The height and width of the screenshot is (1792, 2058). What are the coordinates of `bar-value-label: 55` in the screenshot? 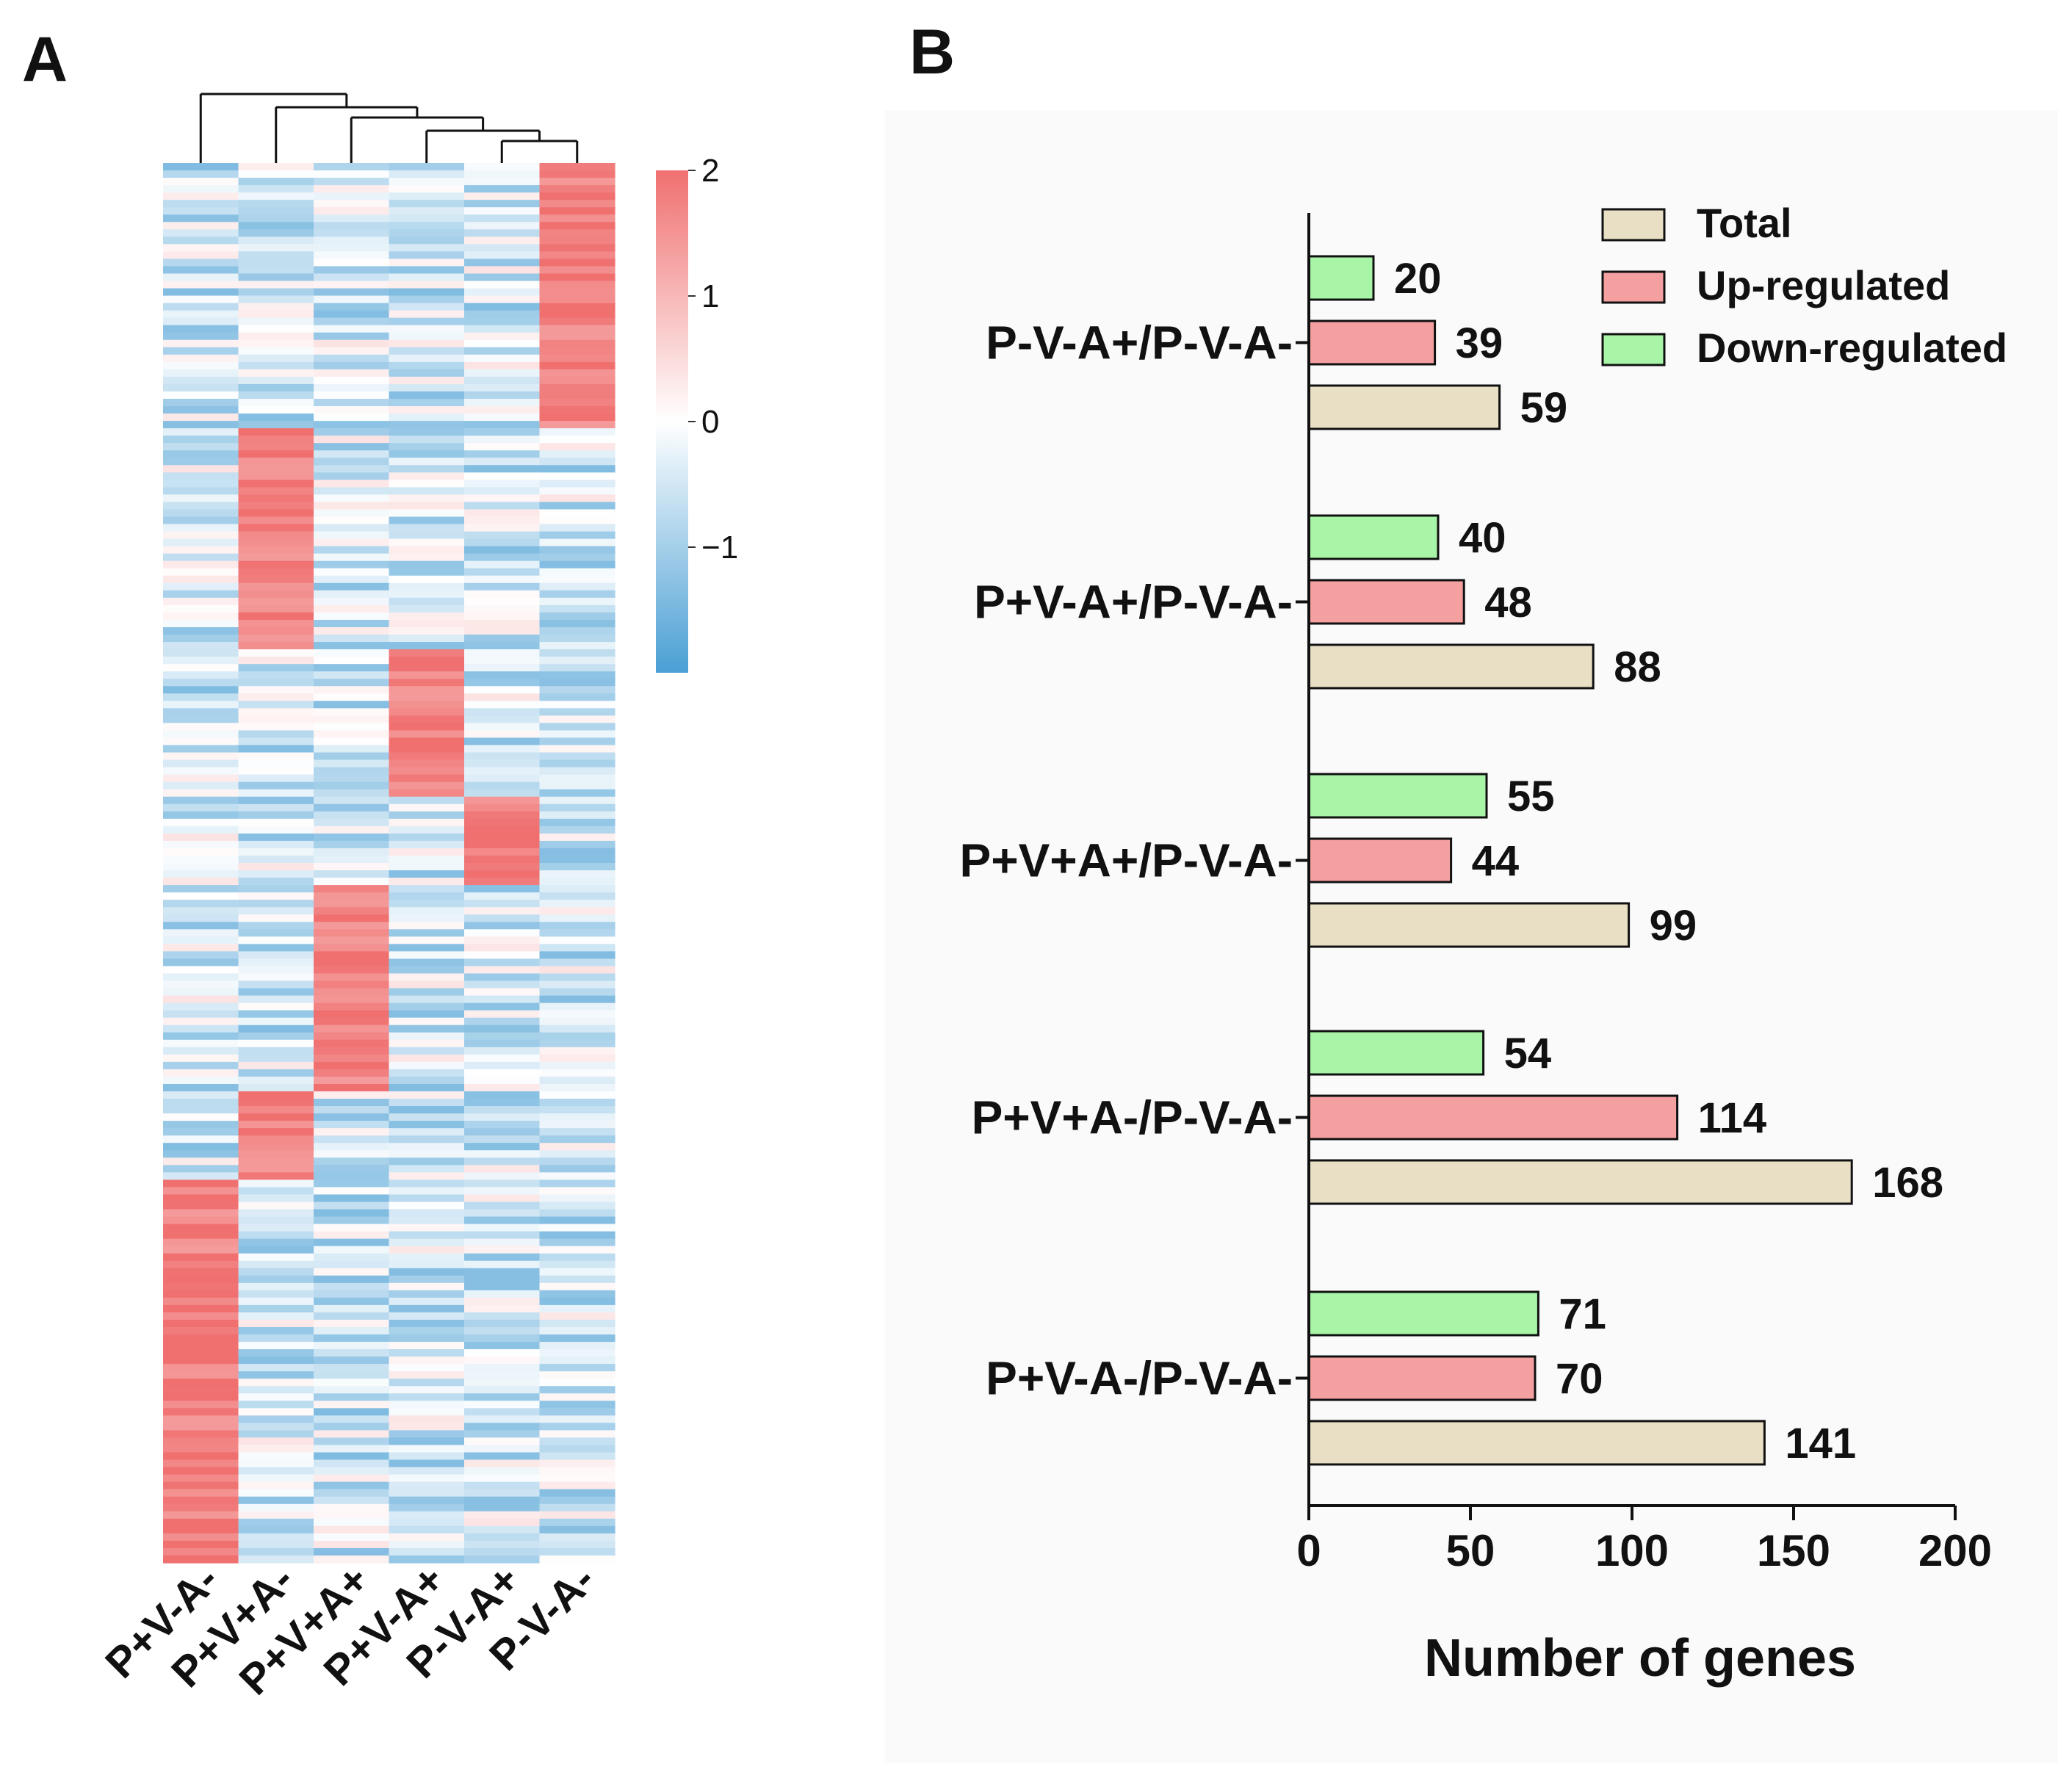 It's located at (1531, 796).